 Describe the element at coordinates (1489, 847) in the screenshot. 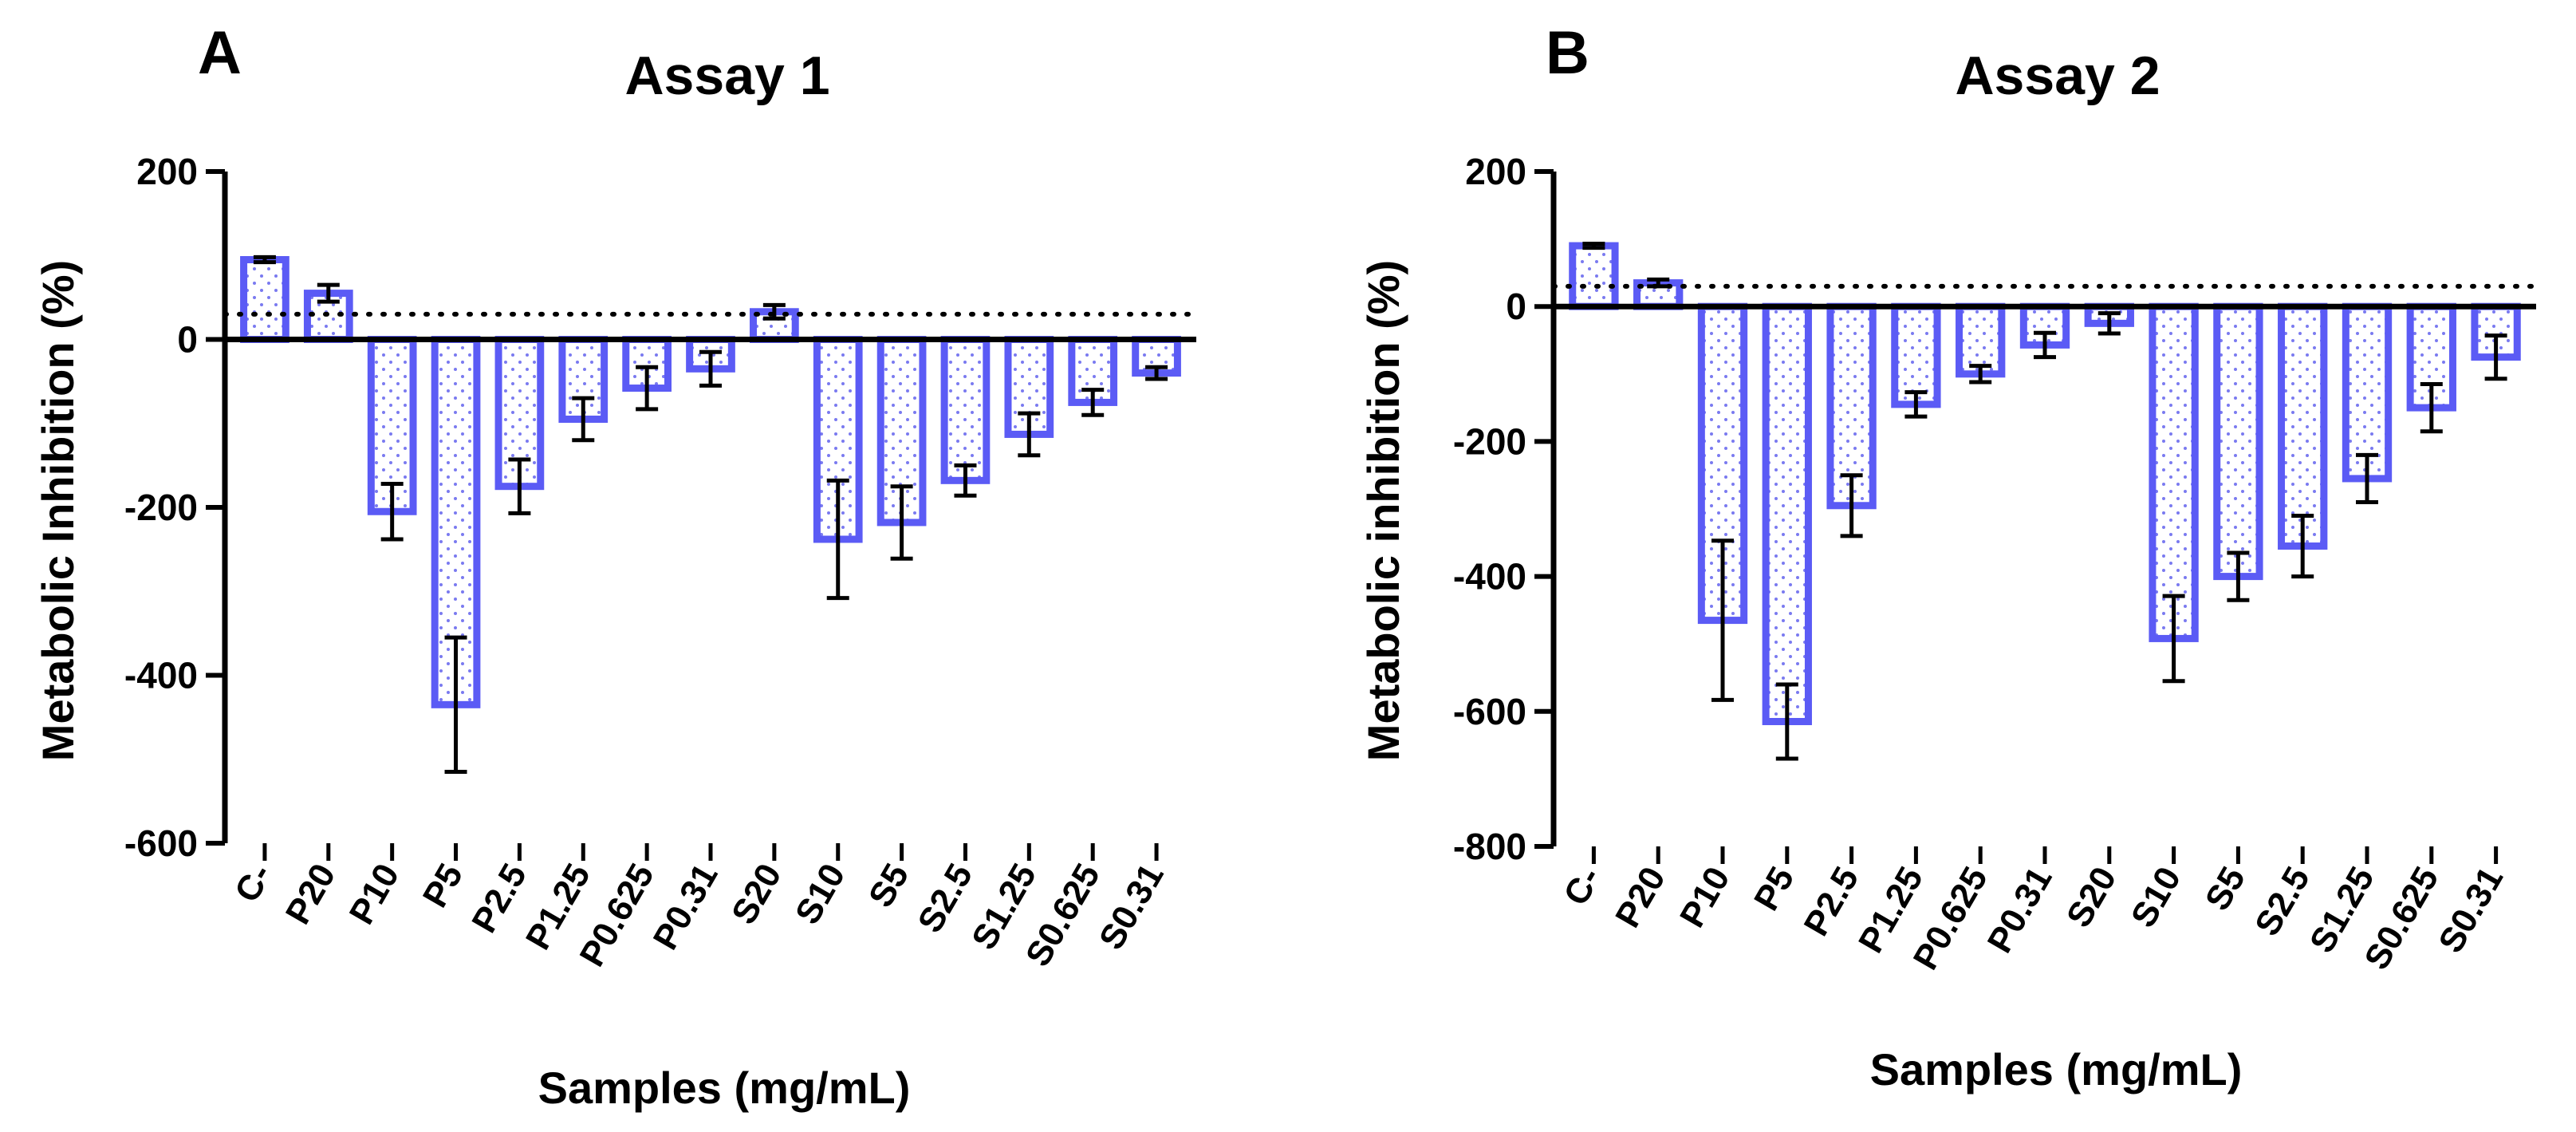

I see `y-tick-label: -800` at that location.